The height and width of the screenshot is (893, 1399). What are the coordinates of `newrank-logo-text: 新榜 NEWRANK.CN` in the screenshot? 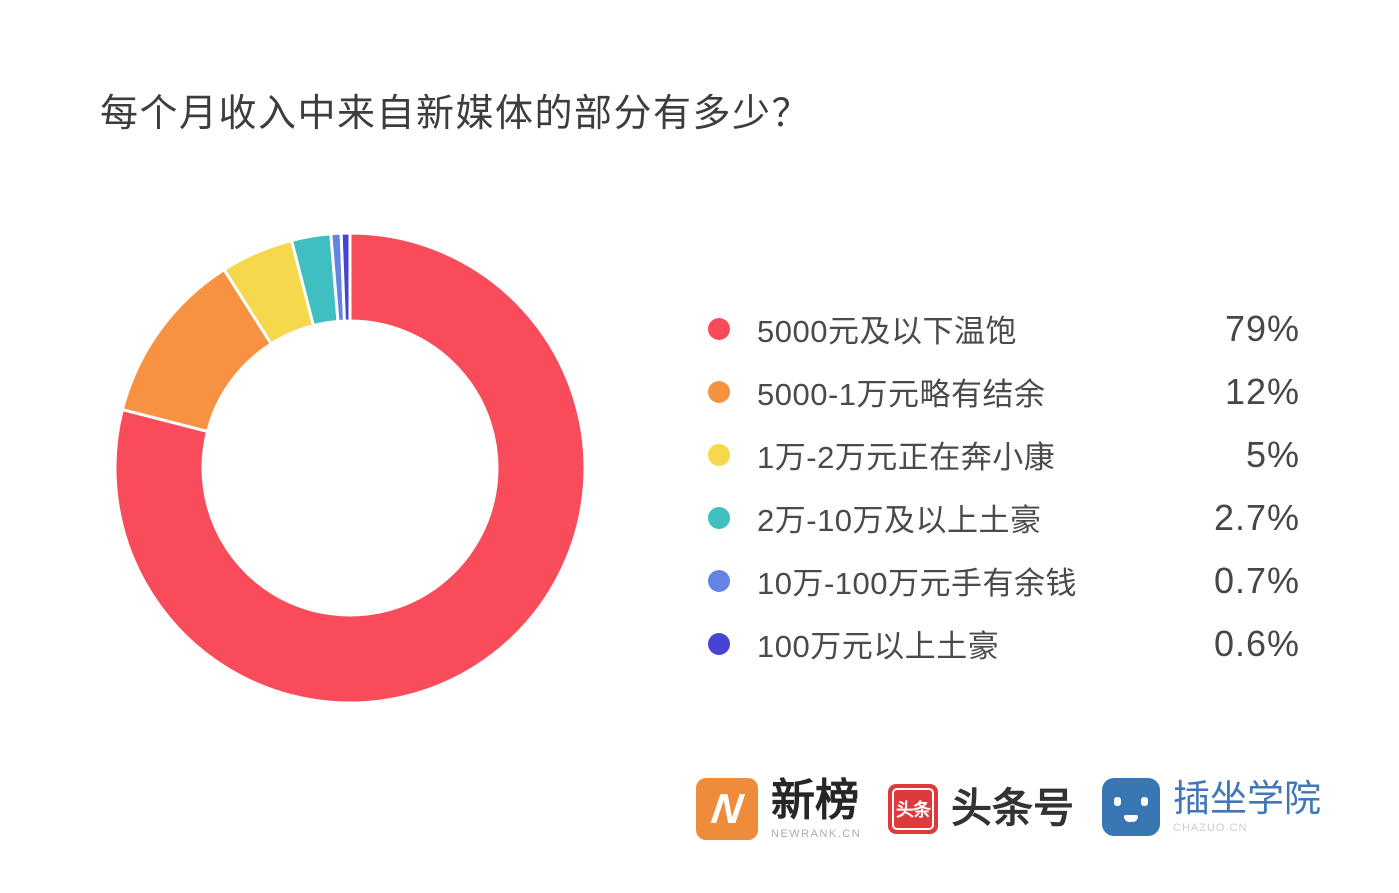 It's located at (816, 808).